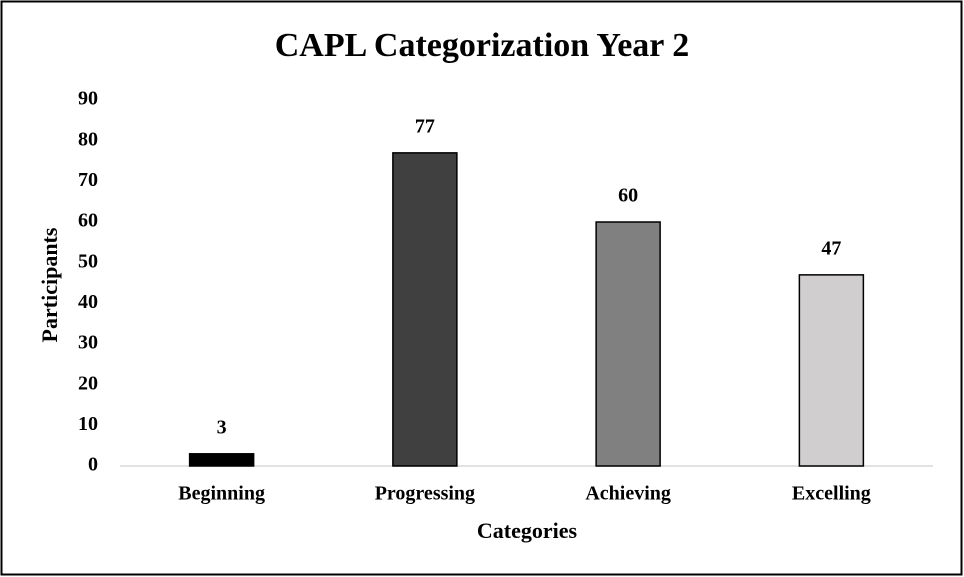 The height and width of the screenshot is (577, 964). What do you see at coordinates (88, 343) in the screenshot?
I see `y-tick-label: 30` at bounding box center [88, 343].